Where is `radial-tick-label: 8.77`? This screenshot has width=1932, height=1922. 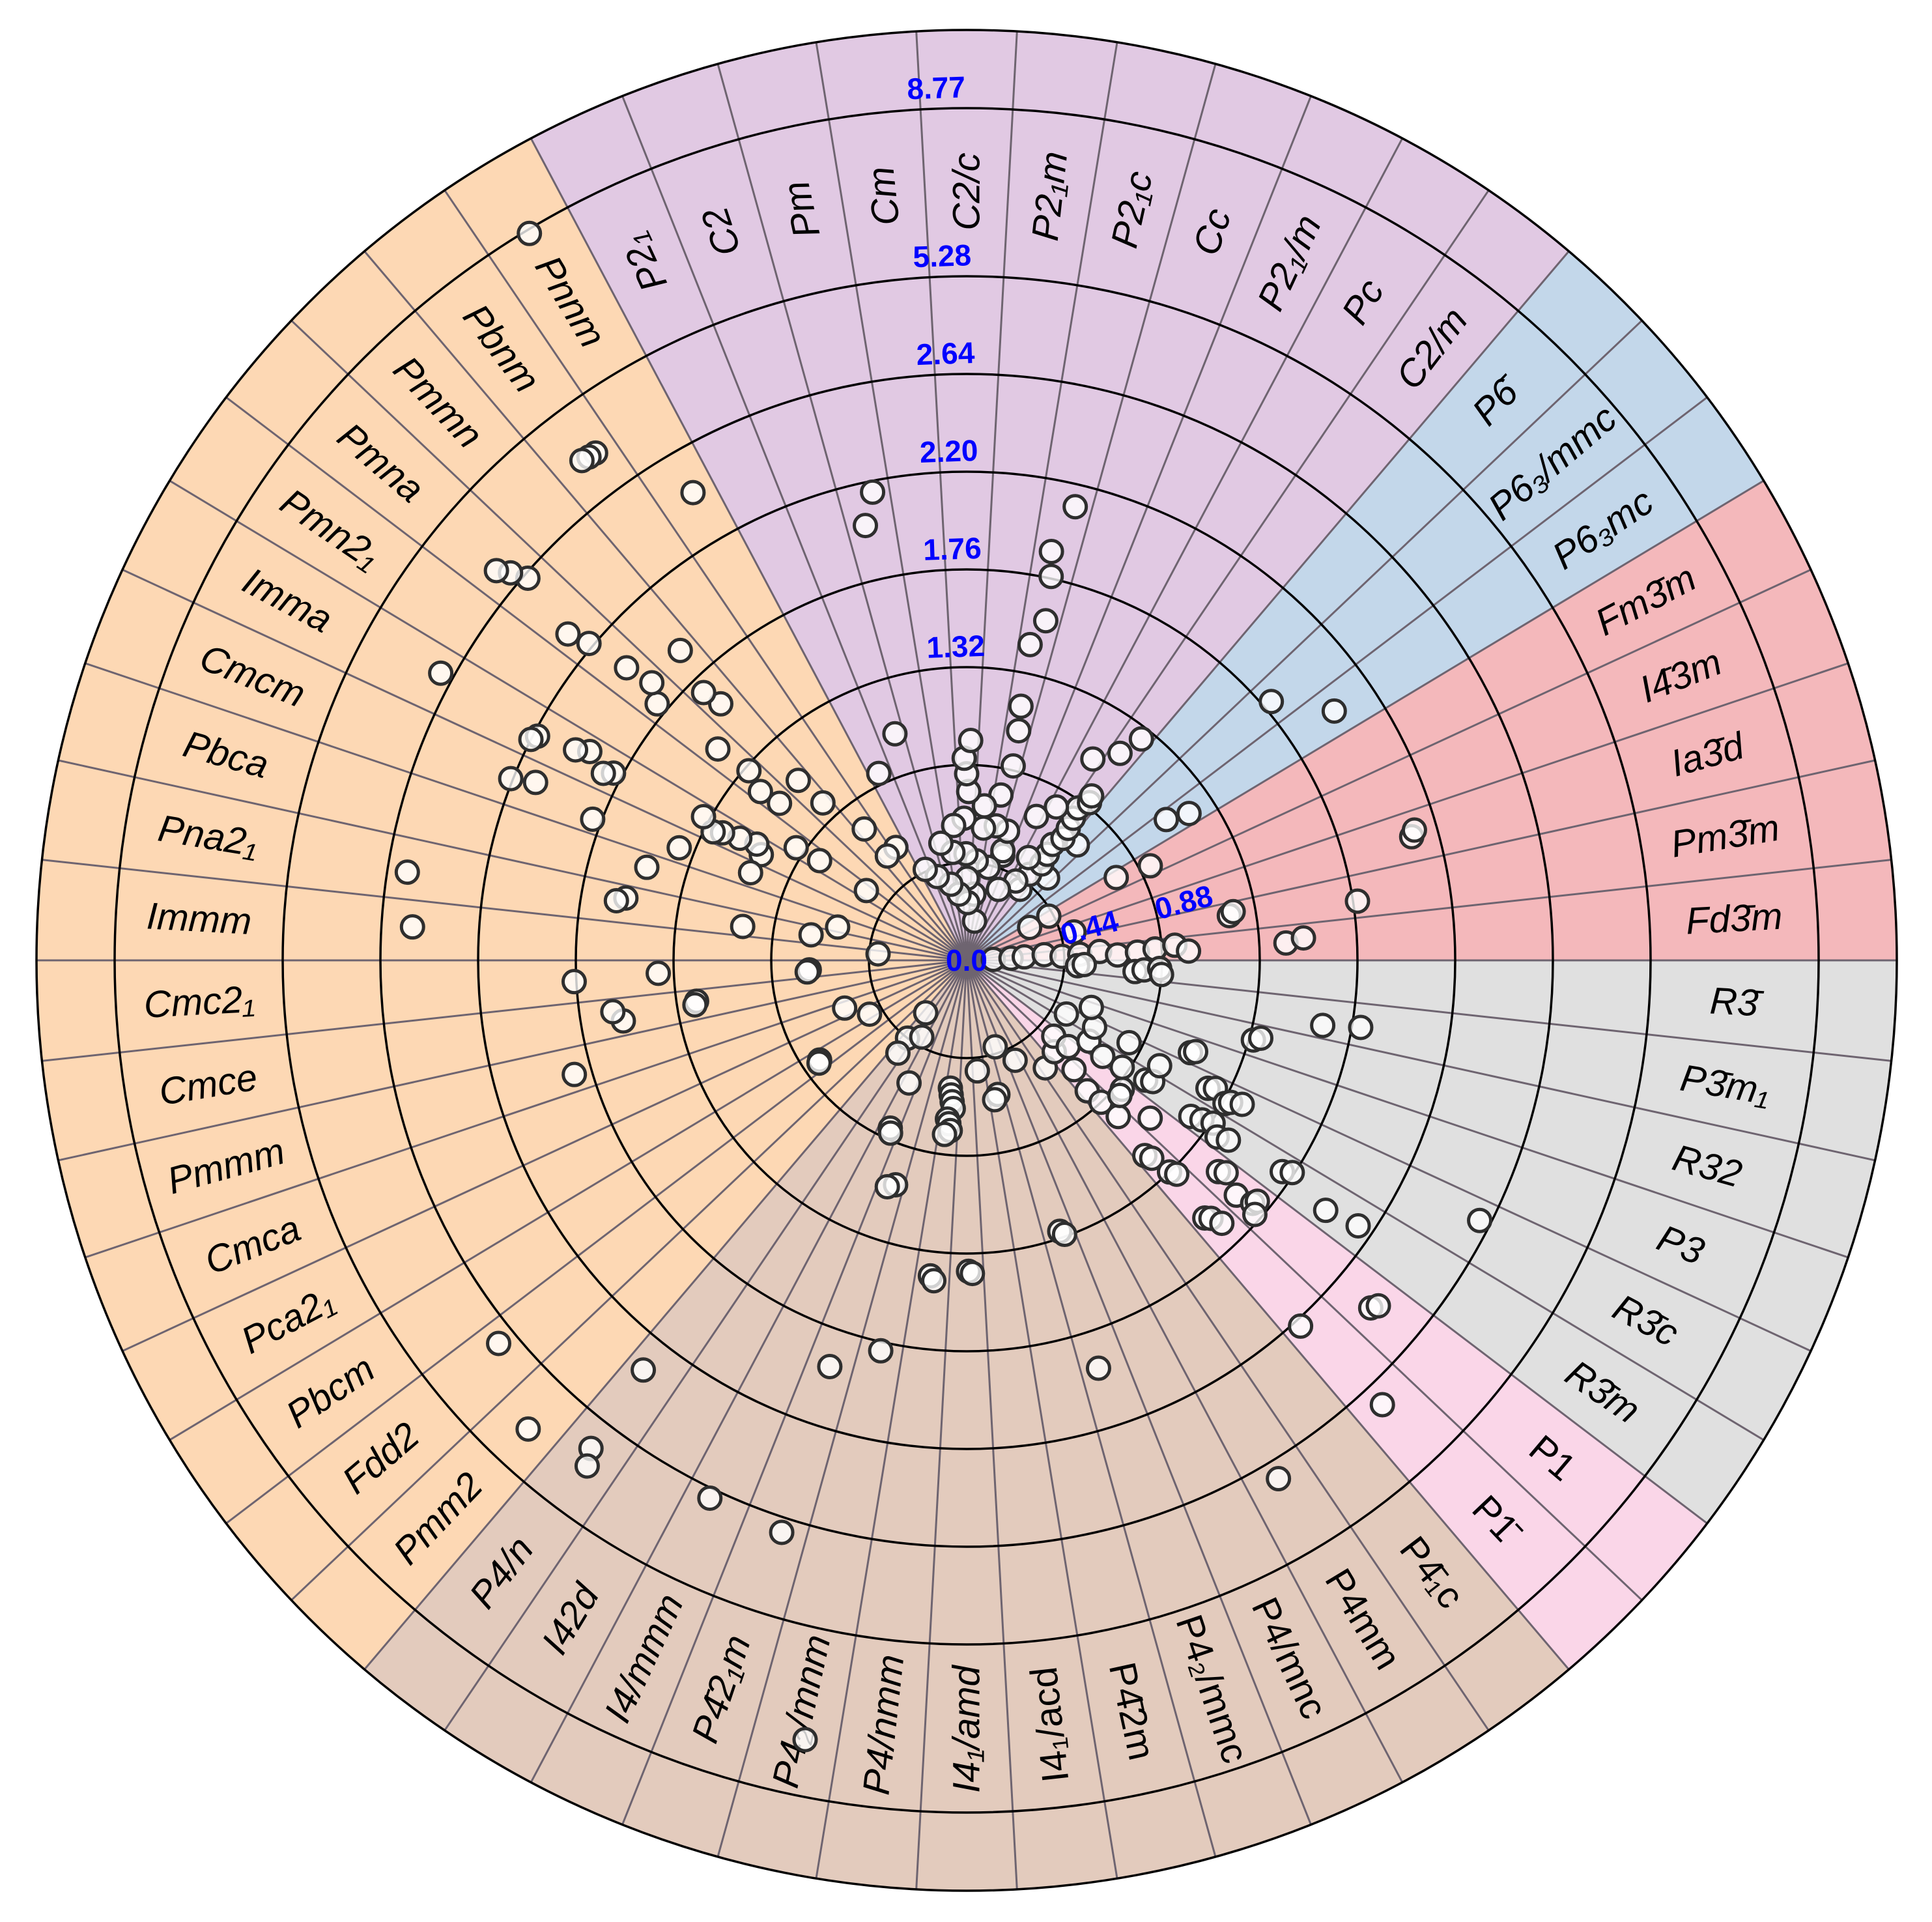 radial-tick-label: 8.77 is located at coordinates (937, 88).